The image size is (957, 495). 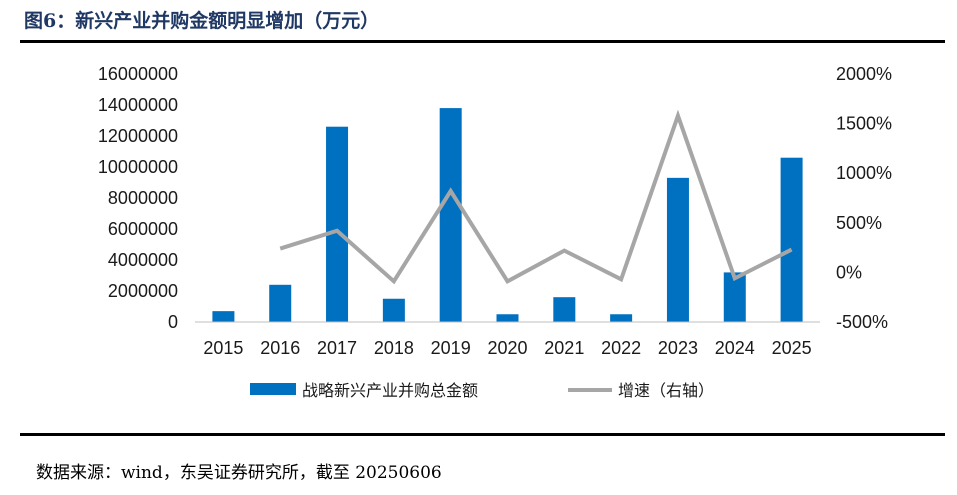 I want to click on right-tick-label: 2000%, so click(x=864, y=74).